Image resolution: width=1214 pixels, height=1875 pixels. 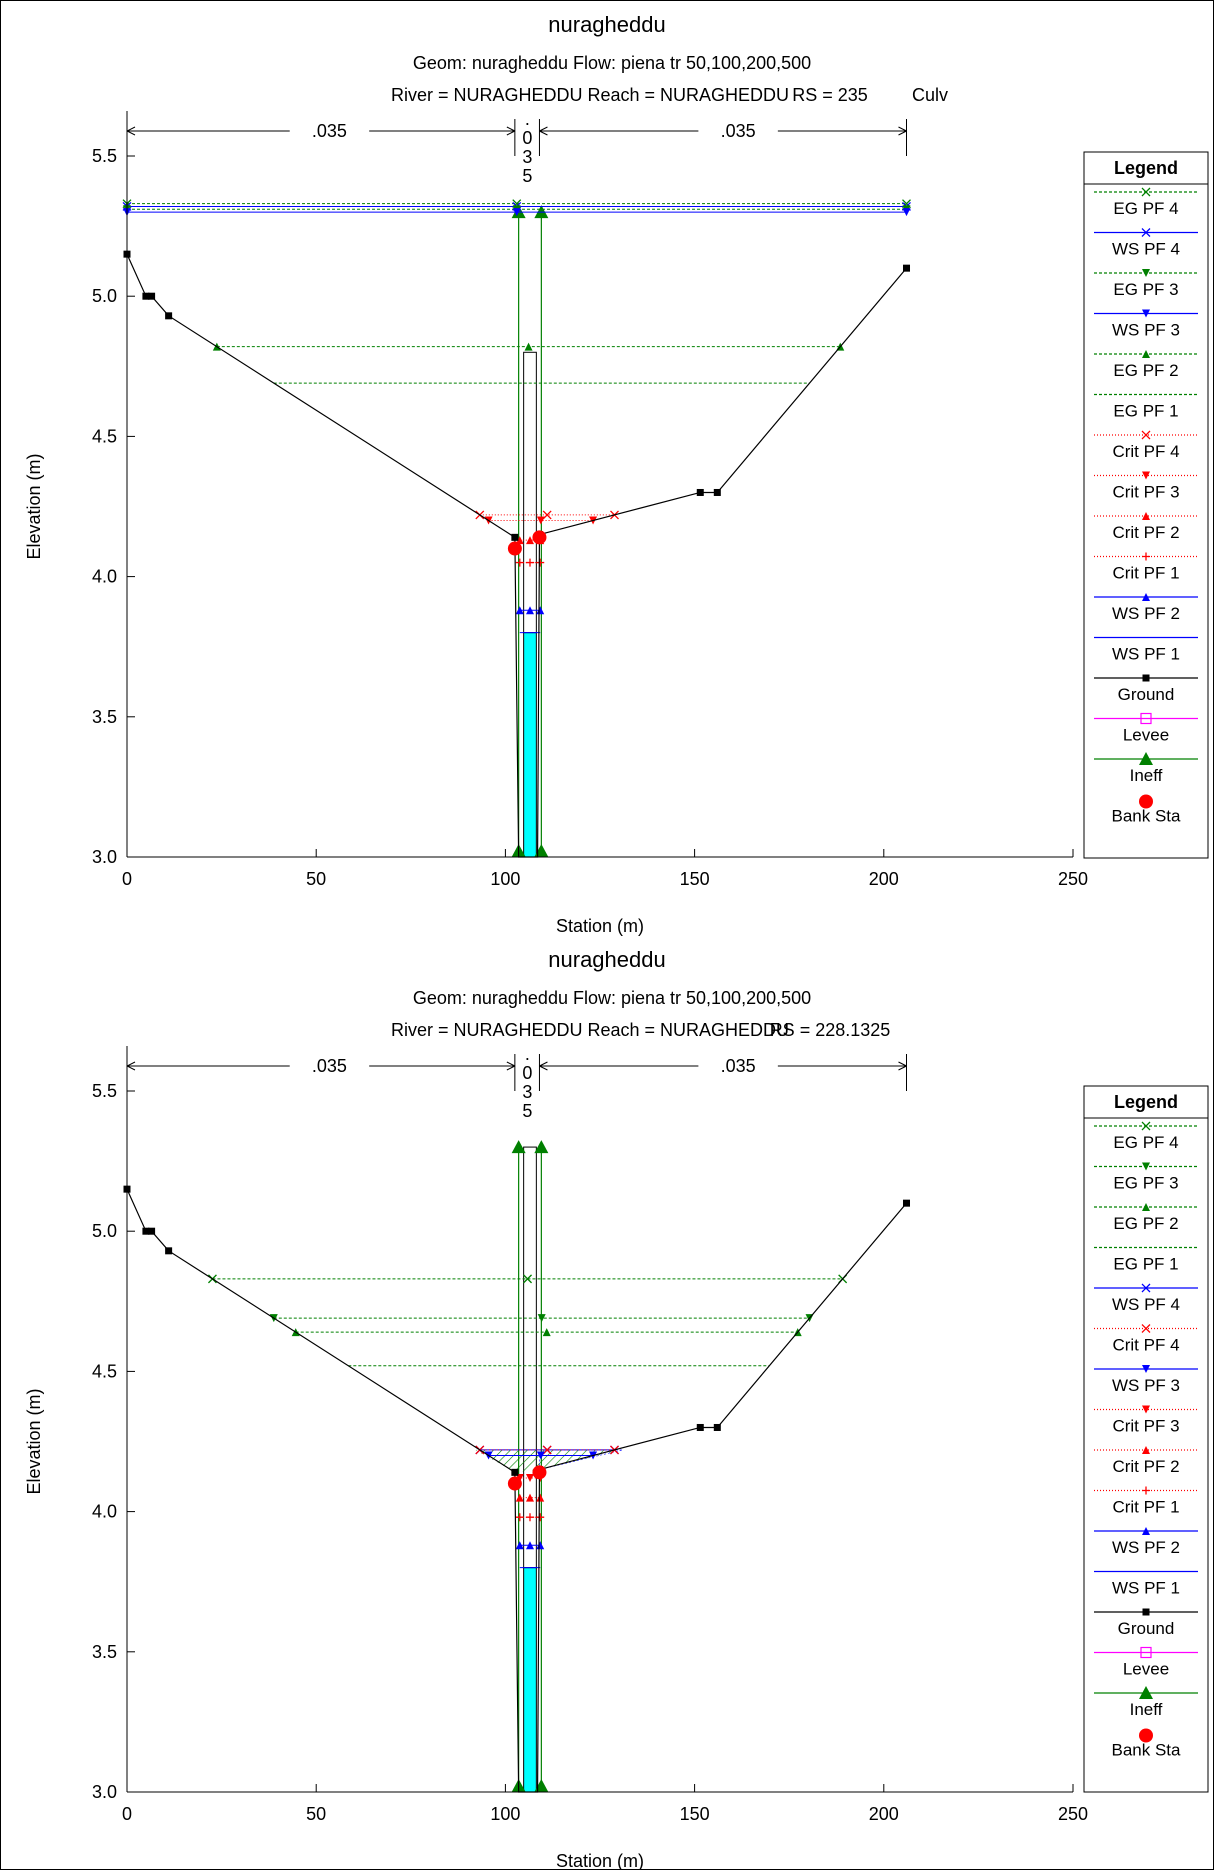 What do you see at coordinates (1145, 1507) in the screenshot?
I see `legend-label: Crit PF 1` at bounding box center [1145, 1507].